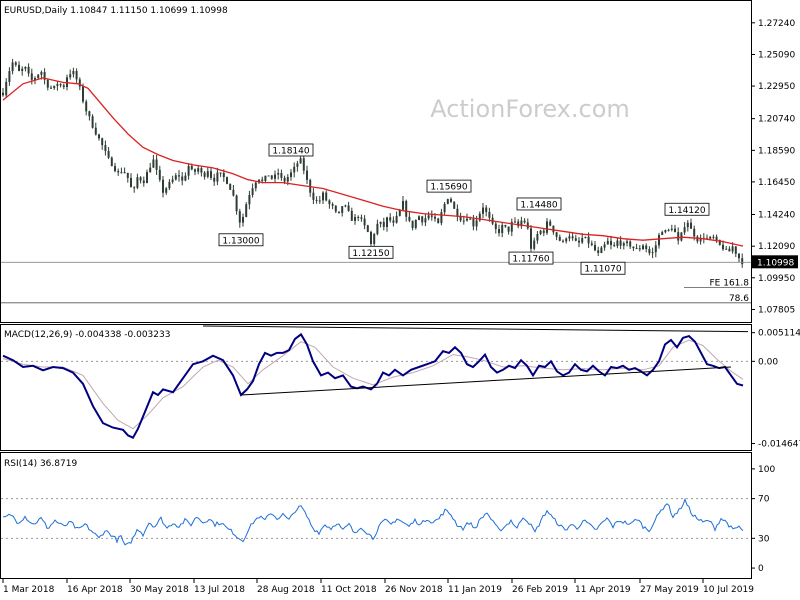 This screenshot has height=600, width=800. I want to click on price-y-tick-label: 1.18590, so click(776, 151).